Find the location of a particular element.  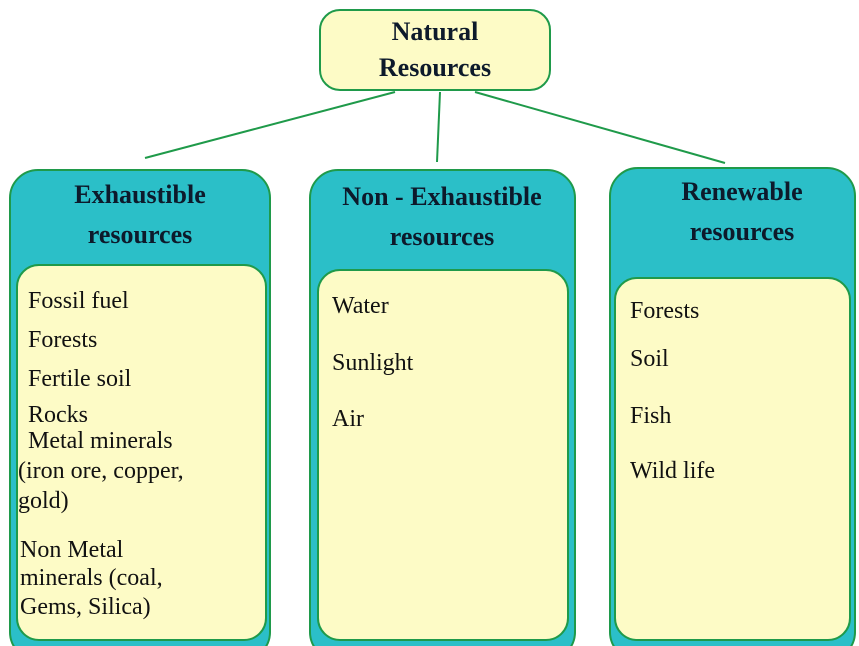

column-item: Air is located at coordinates (348, 419).